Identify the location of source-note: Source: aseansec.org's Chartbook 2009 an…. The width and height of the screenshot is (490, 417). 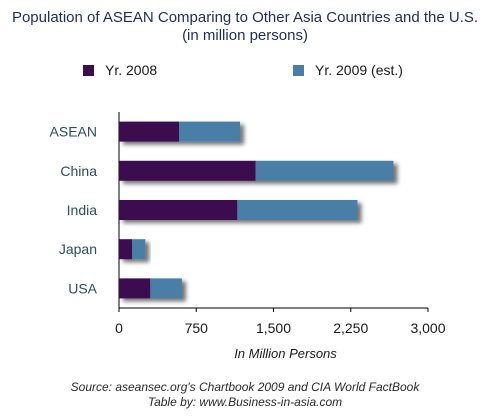
(245, 387).